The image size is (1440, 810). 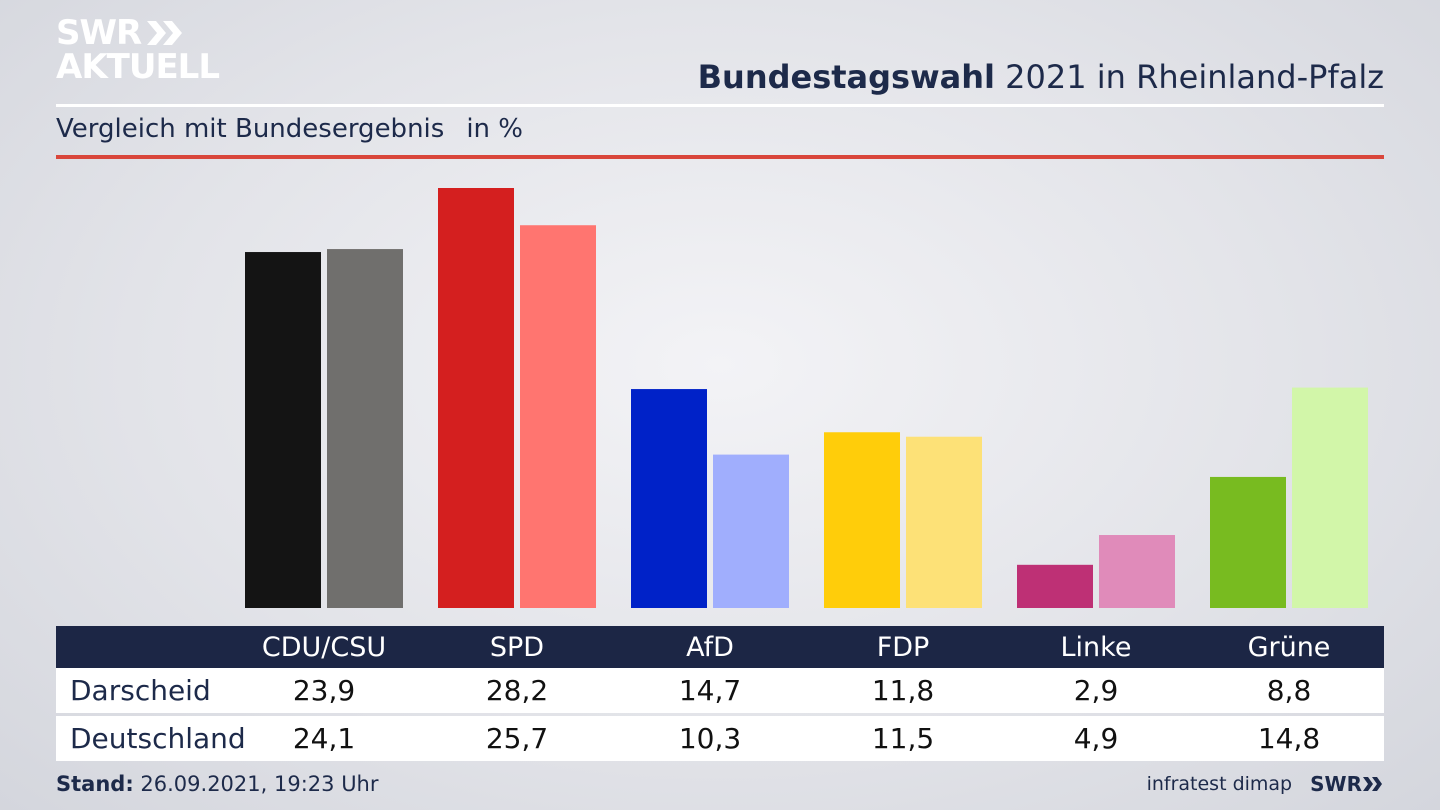 What do you see at coordinates (1096, 738) in the screenshot?
I see `value-cell-deutschland-linke: 4,9` at bounding box center [1096, 738].